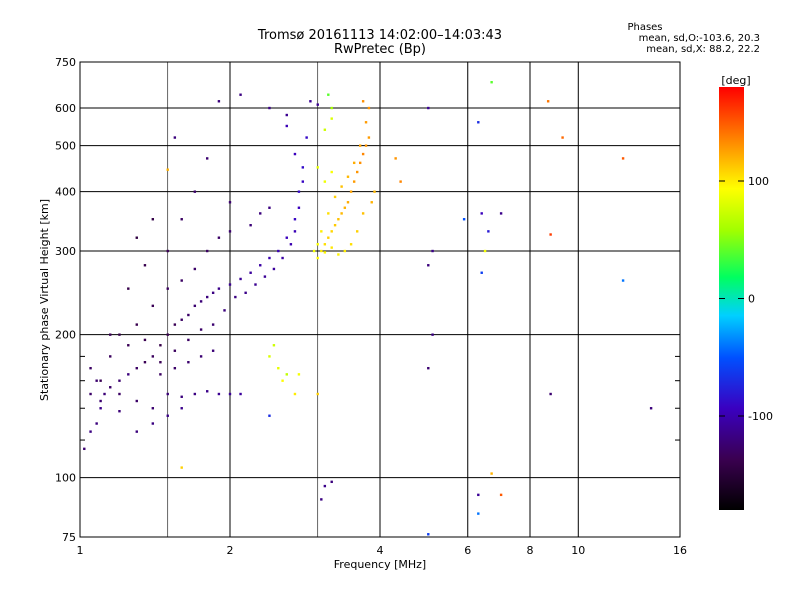 The height and width of the screenshot is (600, 800). What do you see at coordinates (380, 550) in the screenshot?
I see `x-tick-label: 4` at bounding box center [380, 550].